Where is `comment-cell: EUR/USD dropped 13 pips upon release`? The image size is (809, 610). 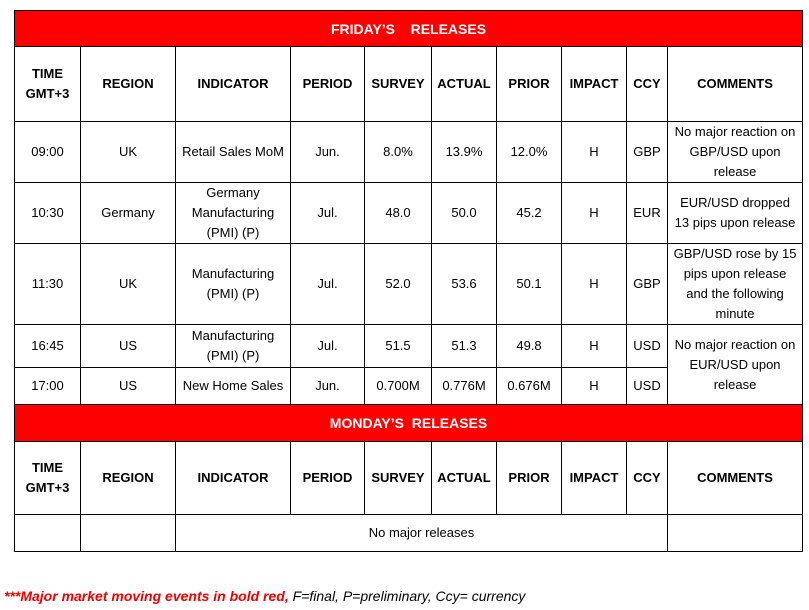 comment-cell: EUR/USD dropped 13 pips upon release is located at coordinates (735, 213).